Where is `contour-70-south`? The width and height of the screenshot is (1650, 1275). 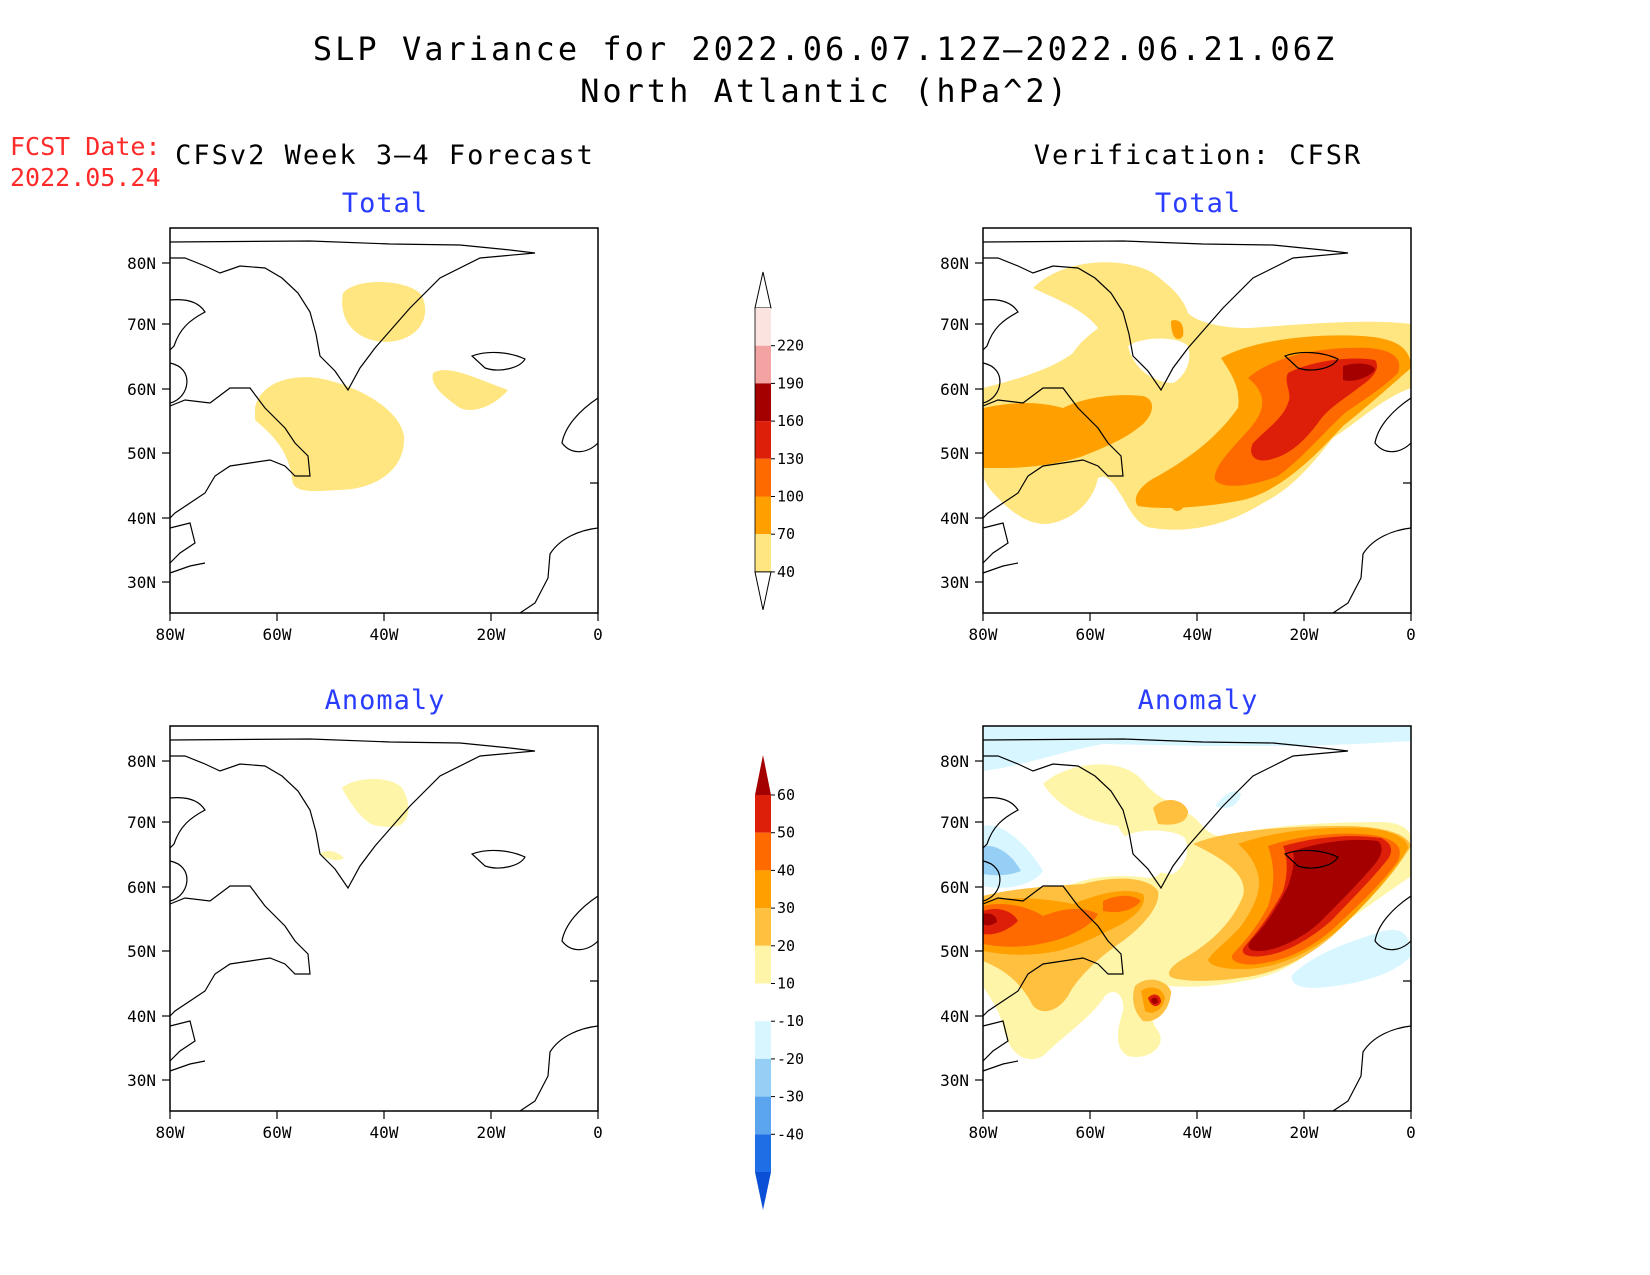 contour-70-south is located at coordinates (1176, 502).